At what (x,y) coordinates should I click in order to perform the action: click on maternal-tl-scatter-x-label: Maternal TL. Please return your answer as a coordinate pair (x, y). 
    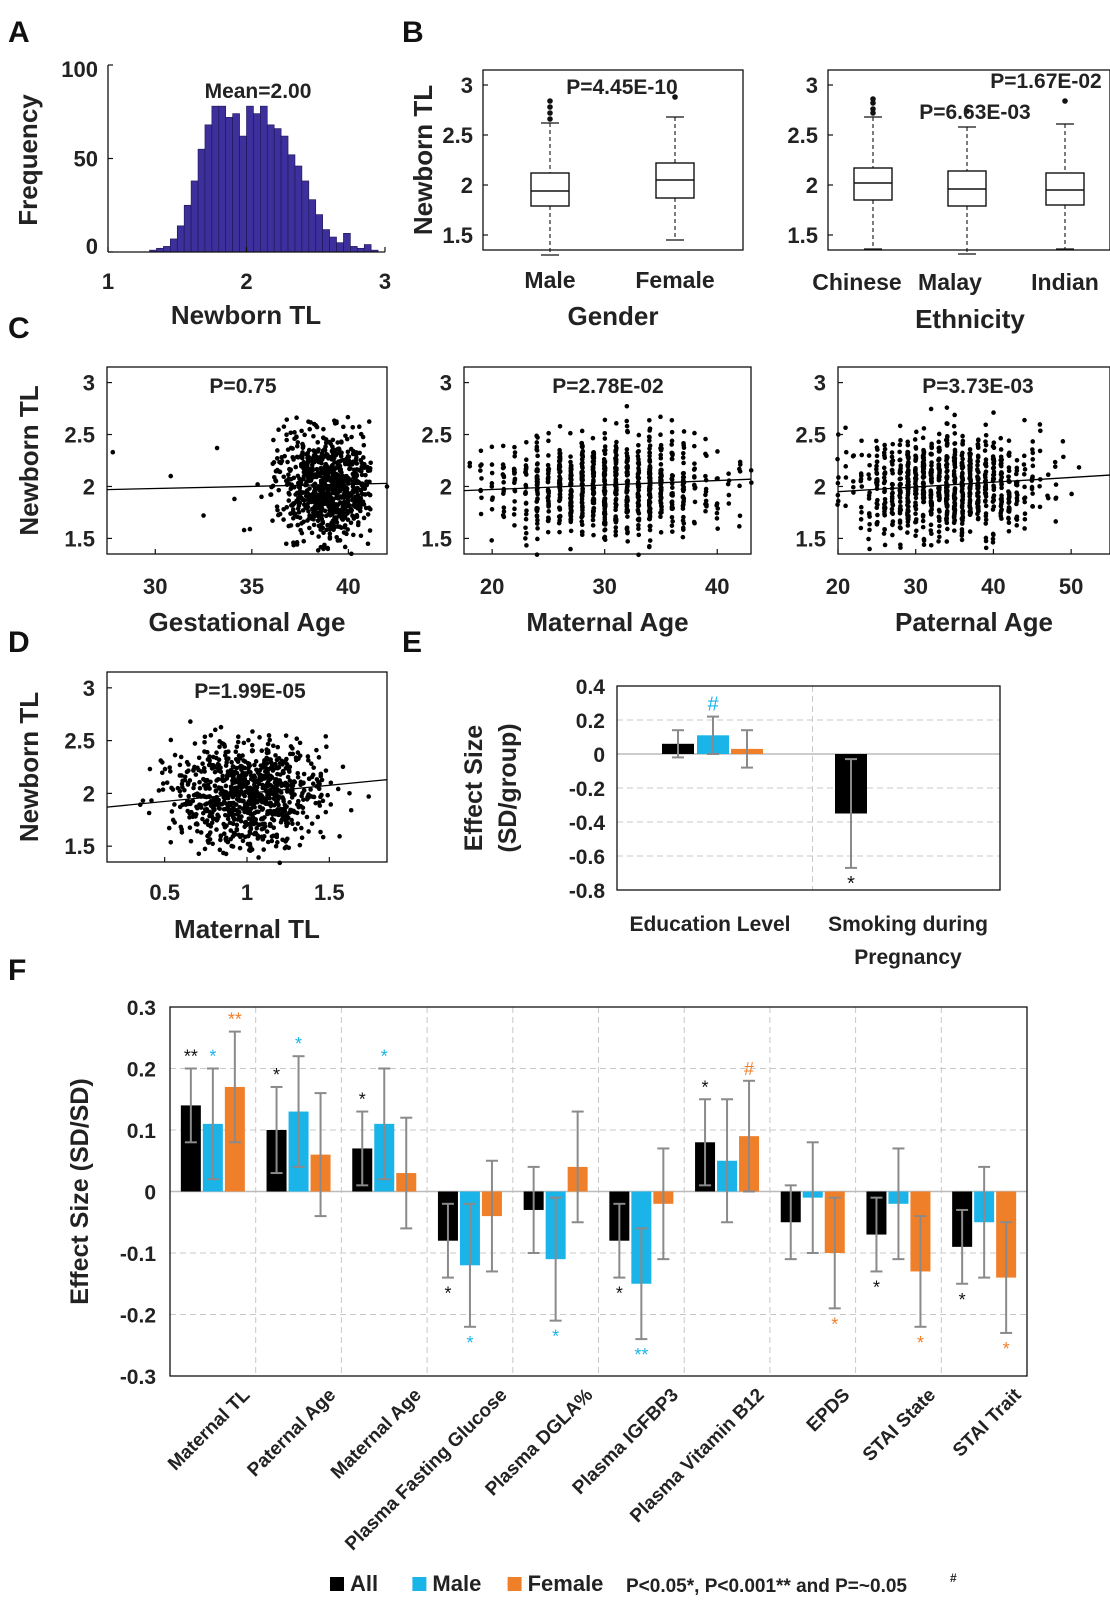
    Looking at the image, I should click on (247, 929).